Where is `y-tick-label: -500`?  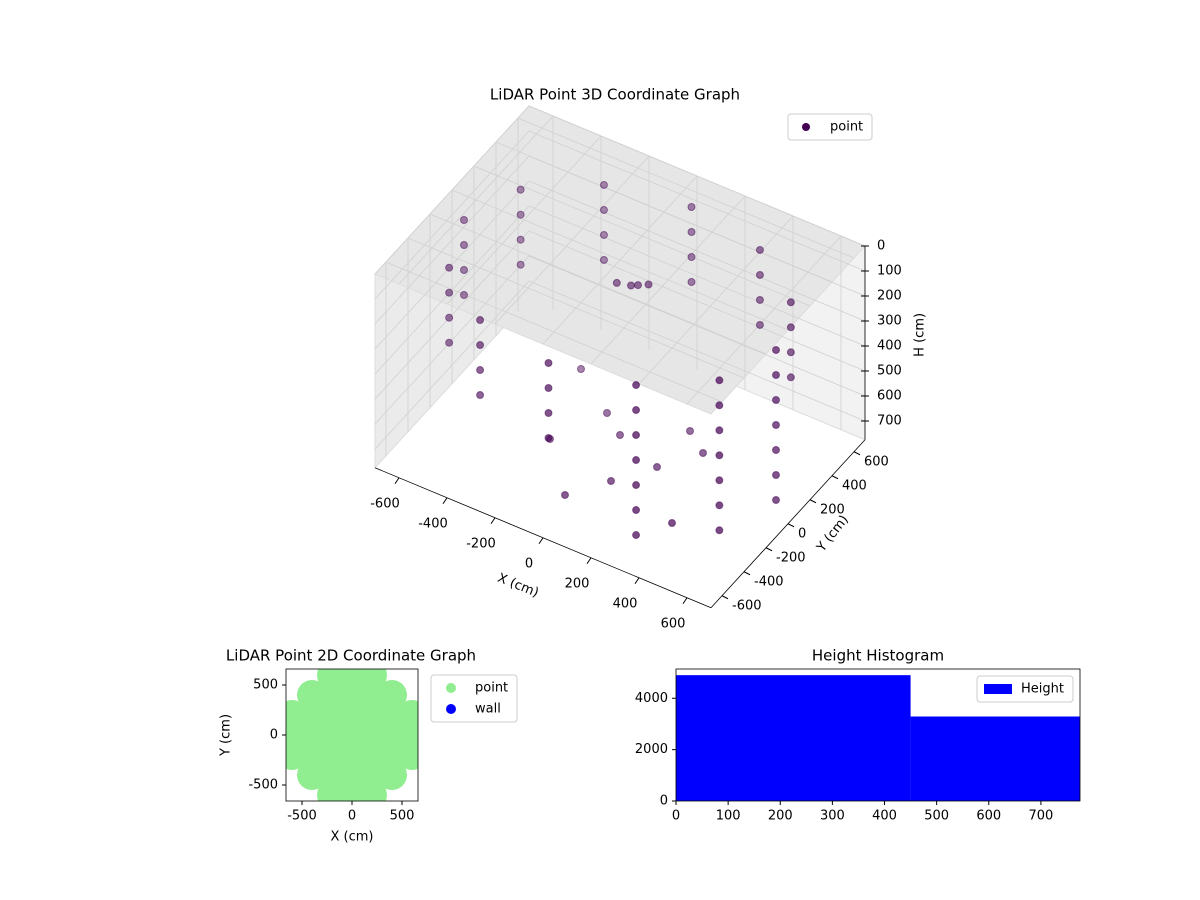 y-tick-label: -500 is located at coordinates (263, 785).